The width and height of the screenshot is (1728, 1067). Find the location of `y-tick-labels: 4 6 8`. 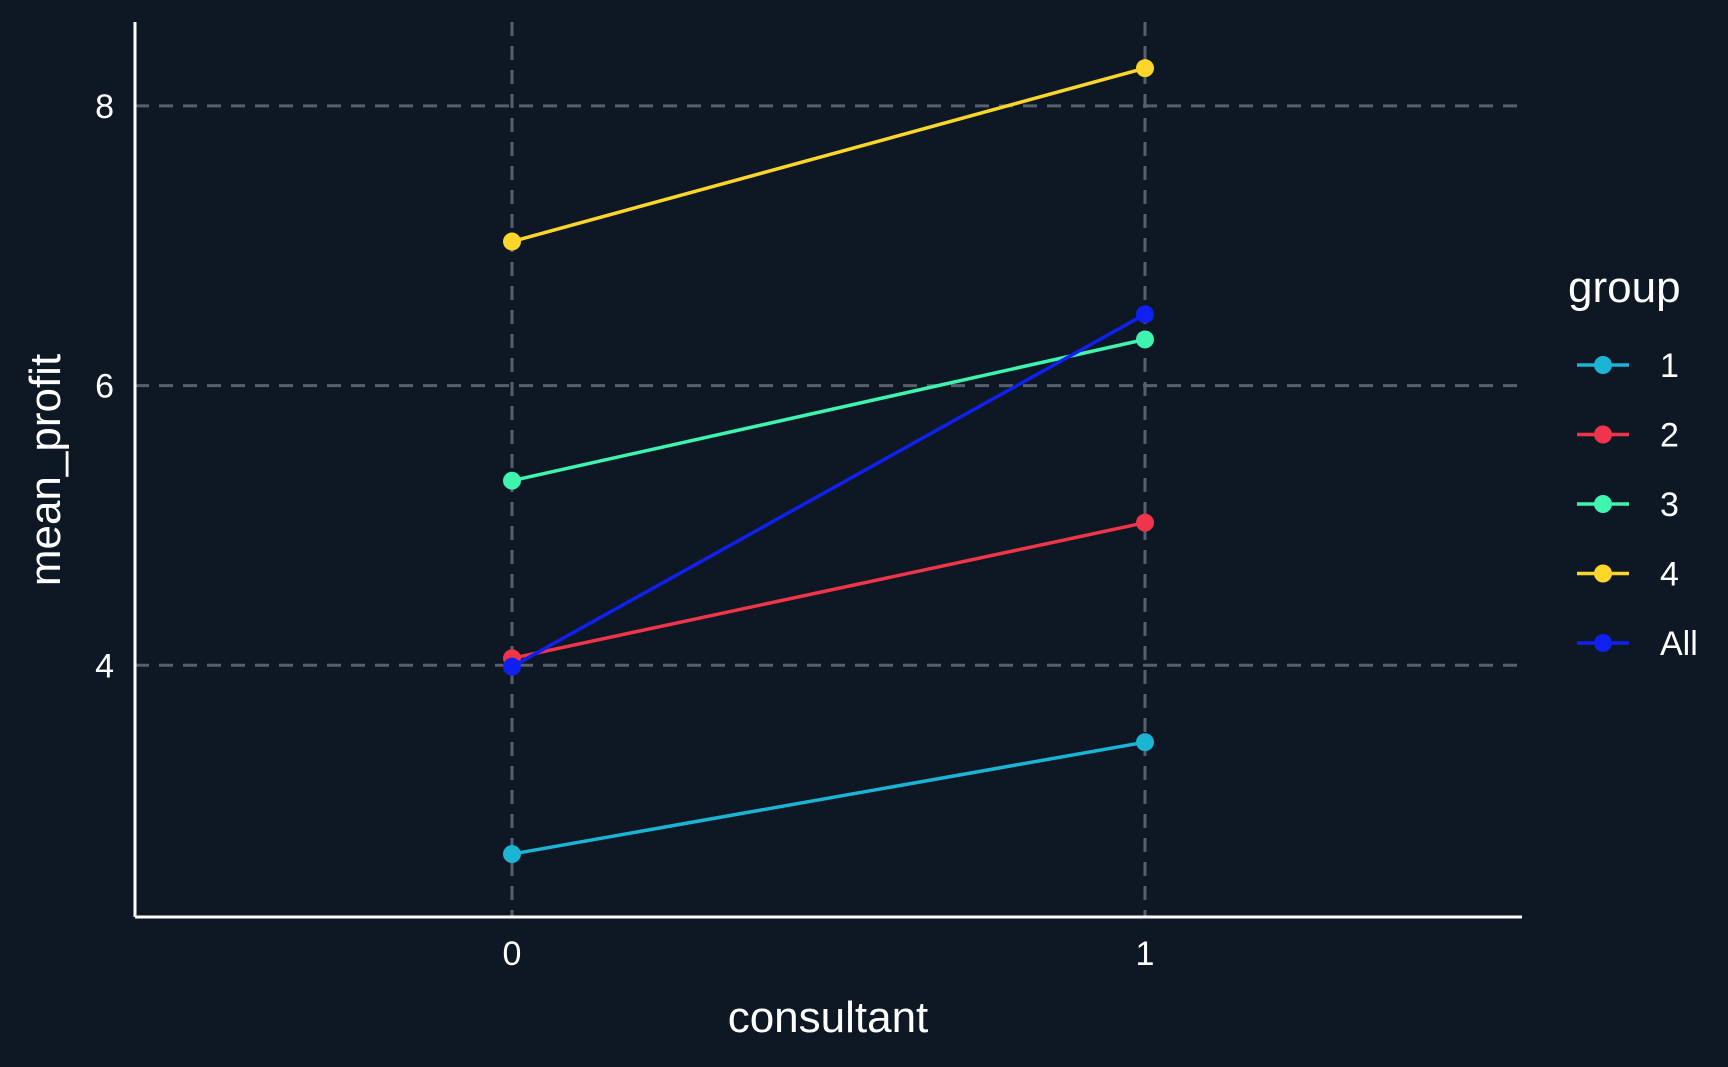

y-tick-labels: 4 6 8 is located at coordinates (104, 386).